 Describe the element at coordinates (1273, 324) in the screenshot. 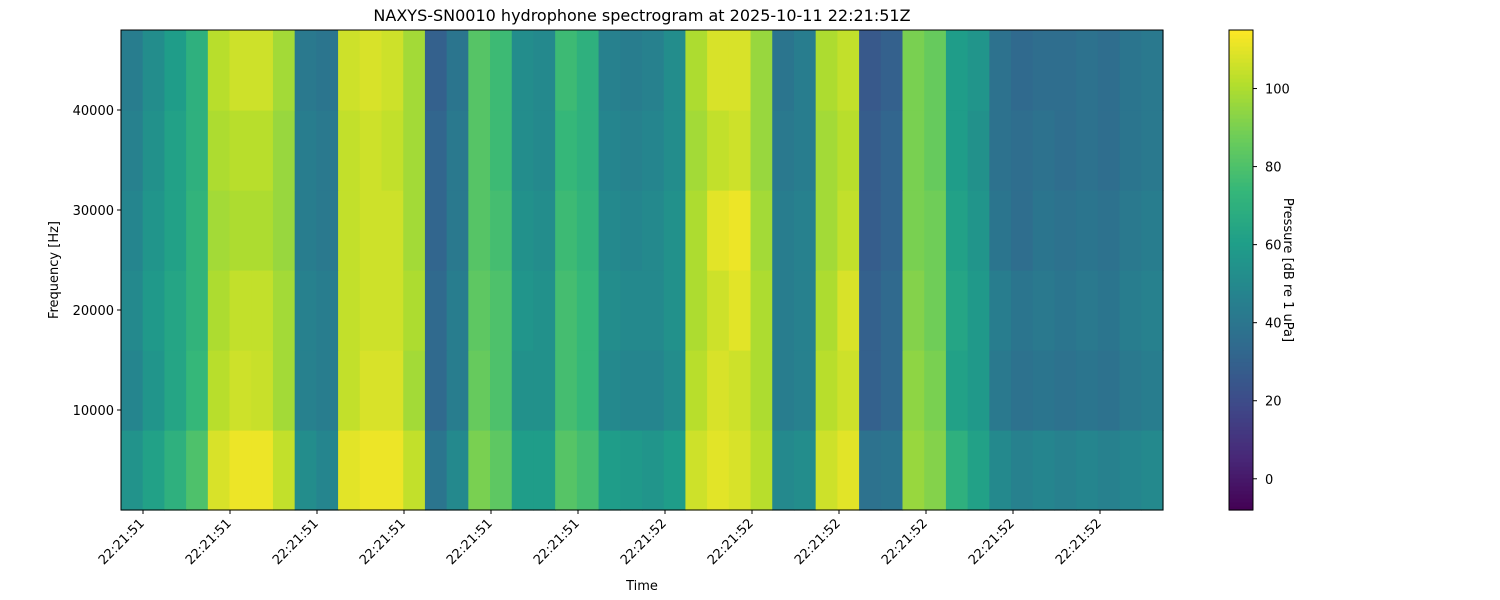

I see `colorbar-tick-label: 40` at that location.